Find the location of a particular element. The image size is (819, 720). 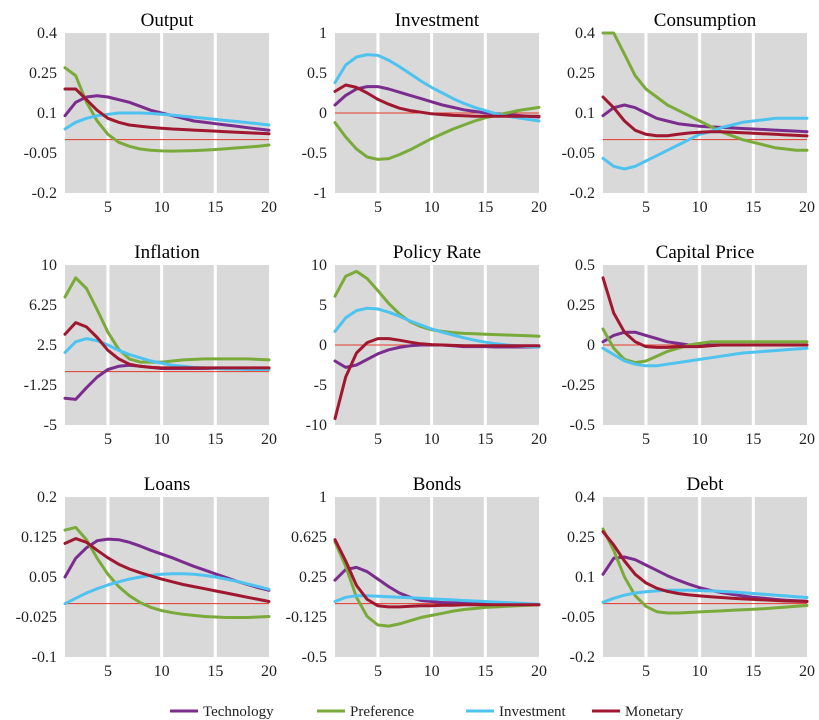

panel-title: Consumption is located at coordinates (705, 20).